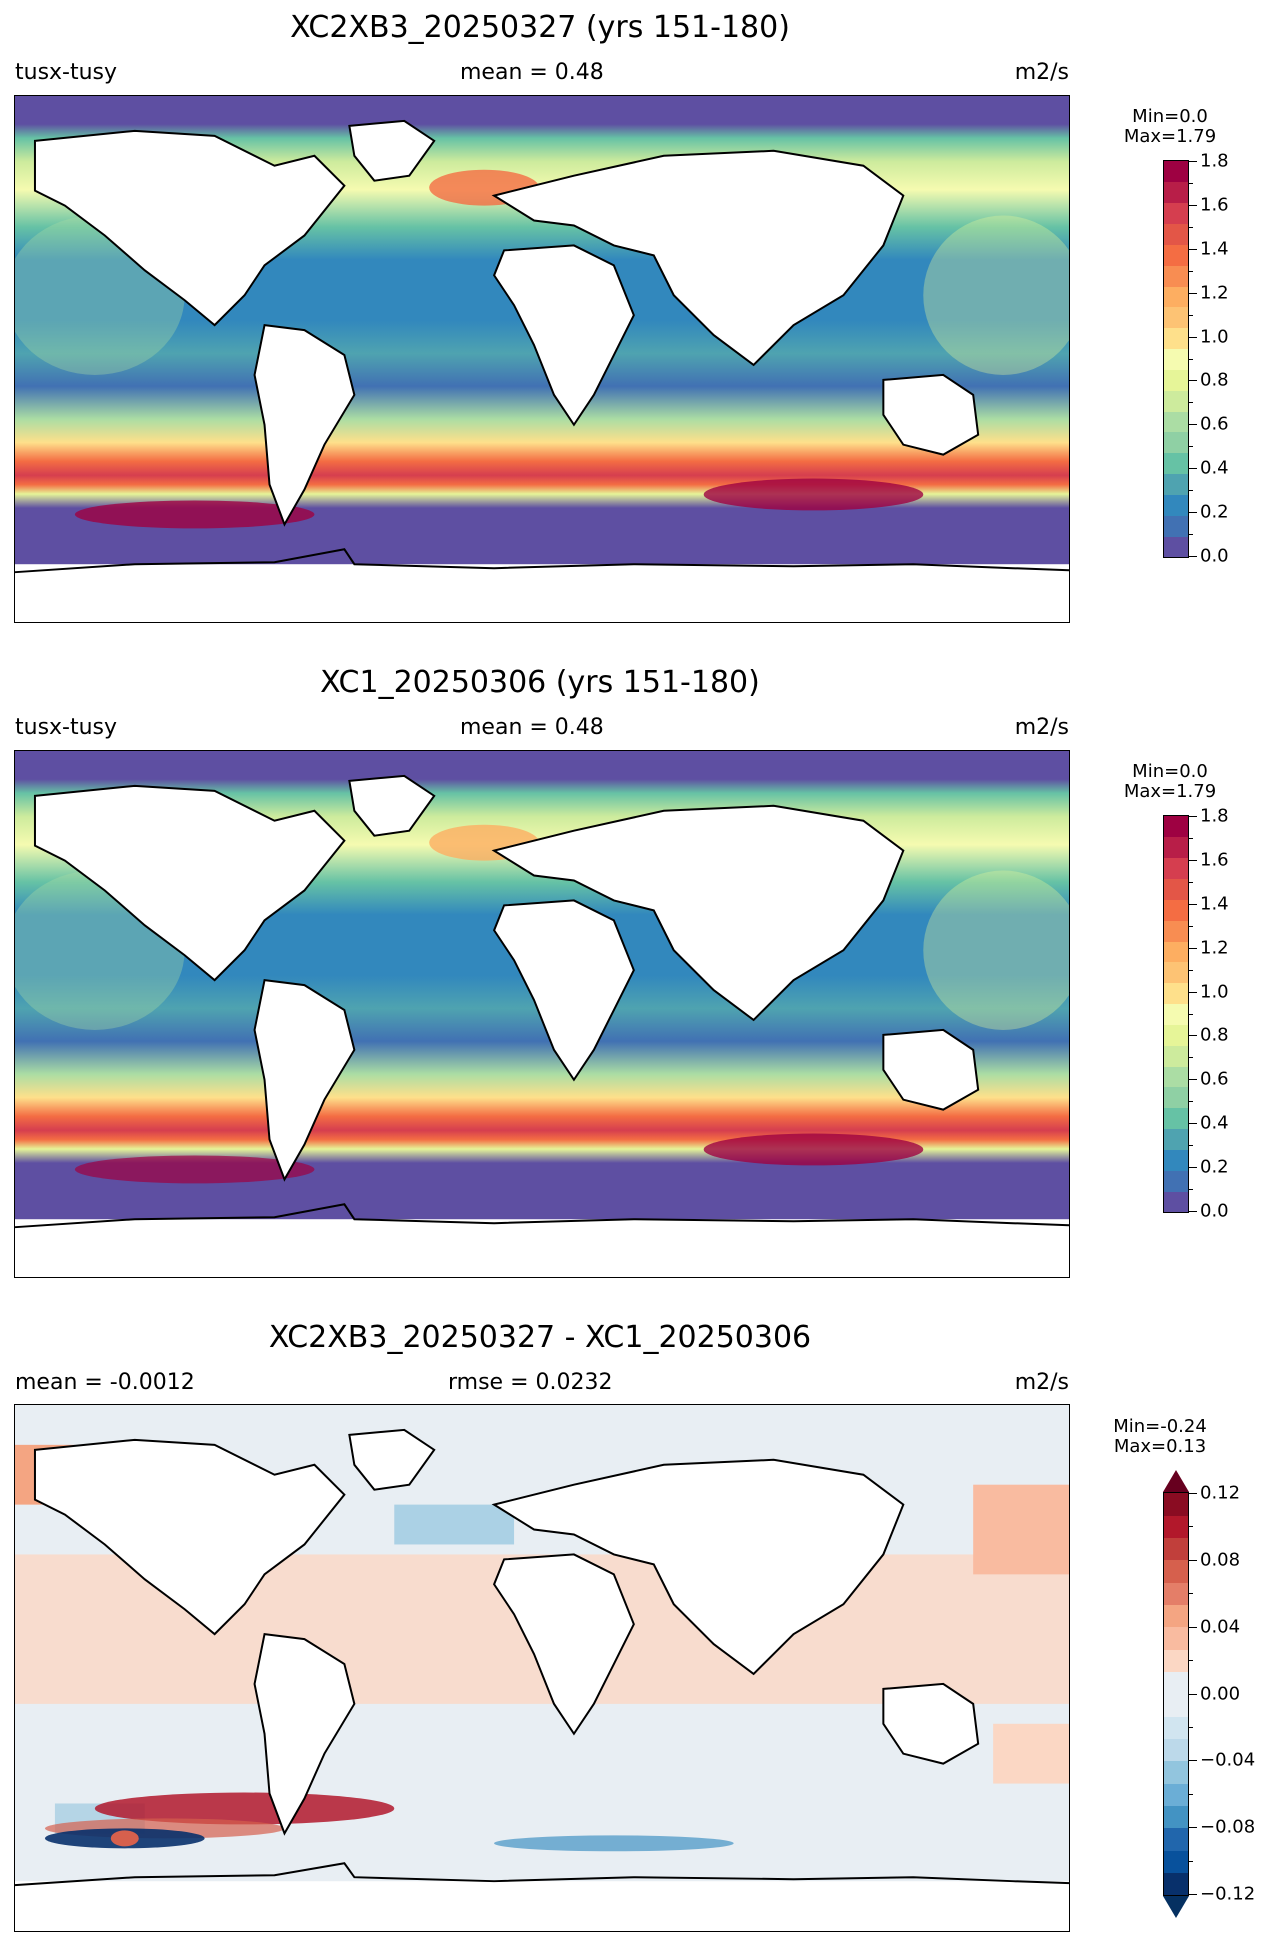  What do you see at coordinates (1214, 1123) in the screenshot?
I see `colorbar-tick-label: 0.4` at bounding box center [1214, 1123].